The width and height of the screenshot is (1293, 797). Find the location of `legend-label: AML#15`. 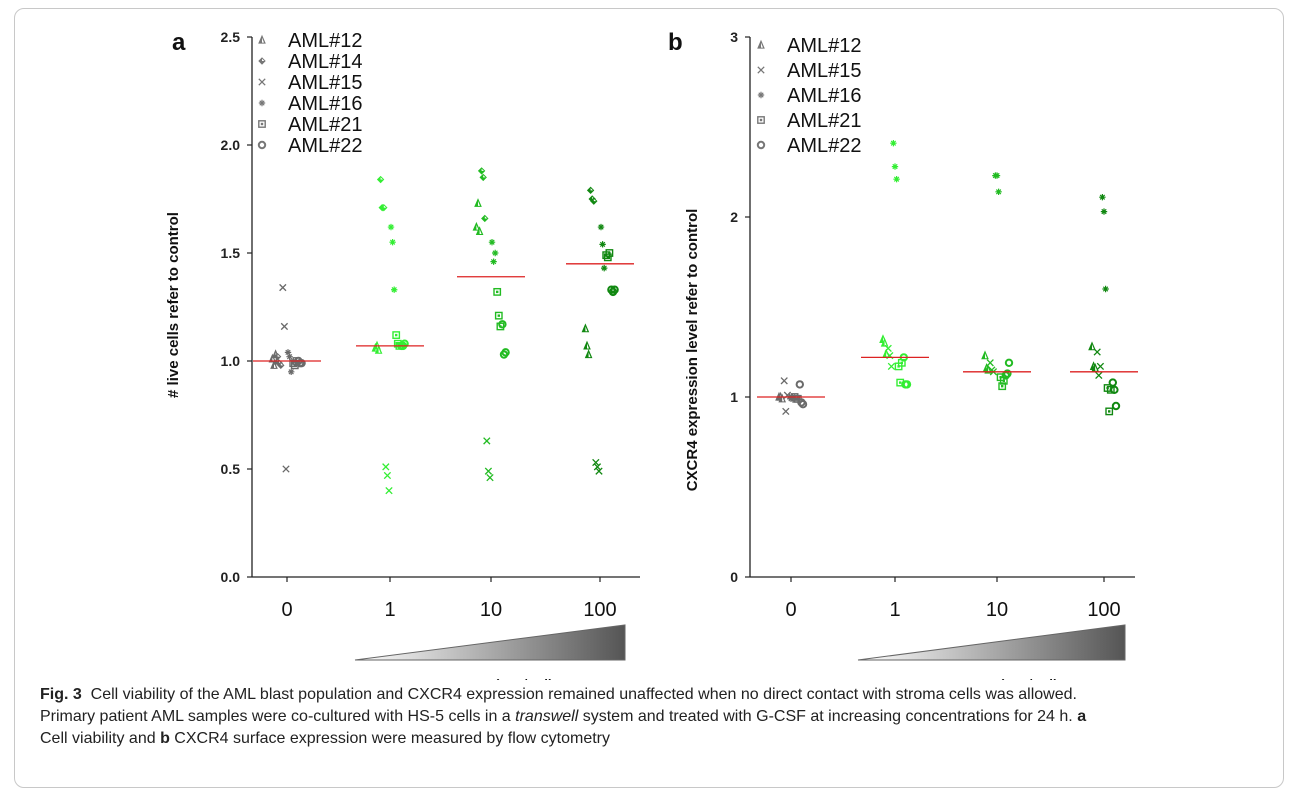

legend-label: AML#15 is located at coordinates (824, 71).